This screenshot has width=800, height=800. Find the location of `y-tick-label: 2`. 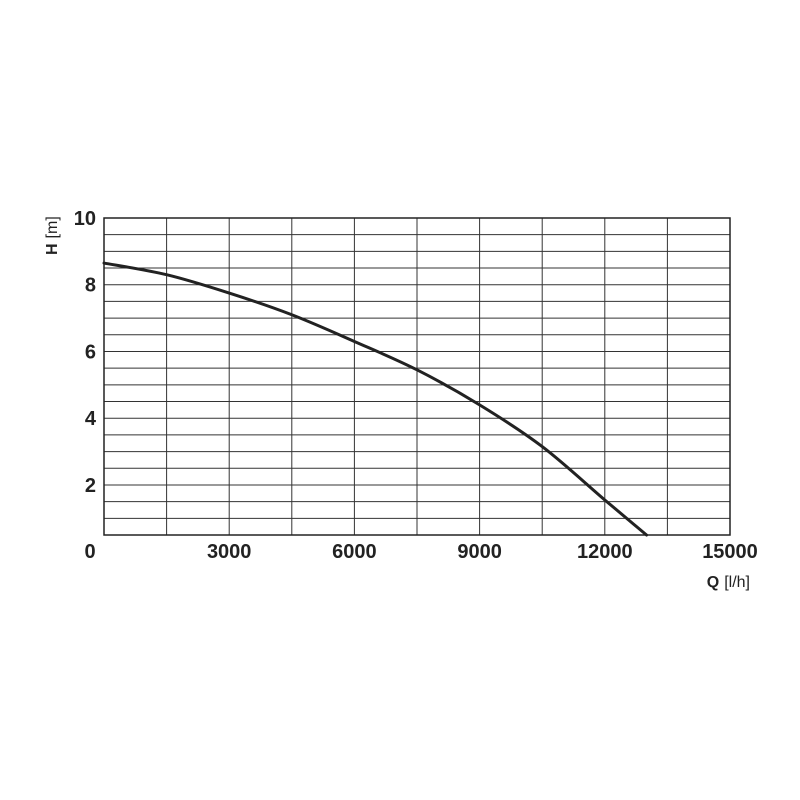

y-tick-label: 2 is located at coordinates (90, 486).